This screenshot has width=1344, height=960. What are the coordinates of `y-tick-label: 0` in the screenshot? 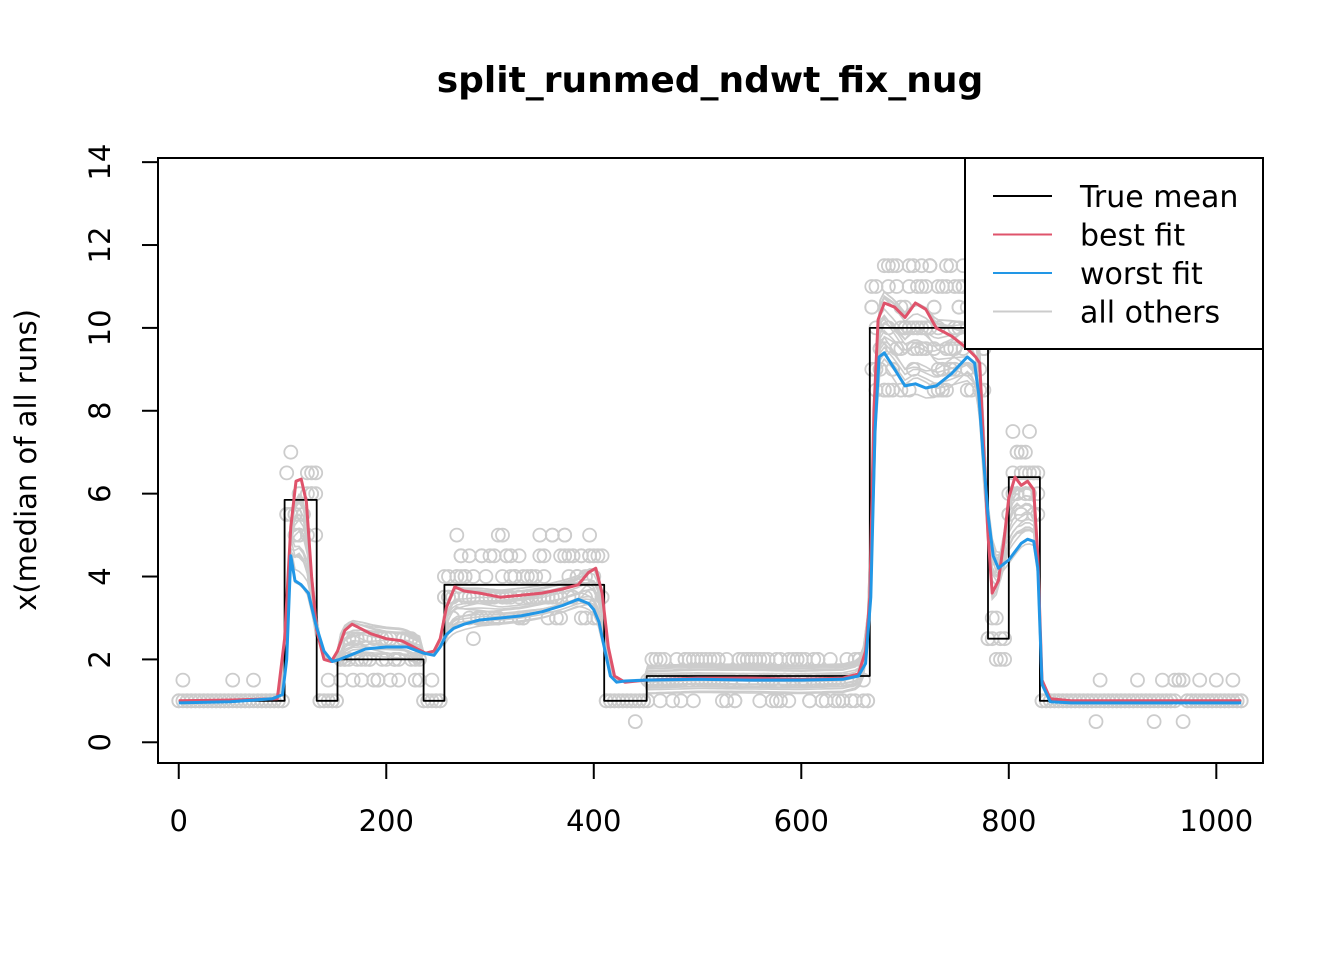 It's located at (100, 742).